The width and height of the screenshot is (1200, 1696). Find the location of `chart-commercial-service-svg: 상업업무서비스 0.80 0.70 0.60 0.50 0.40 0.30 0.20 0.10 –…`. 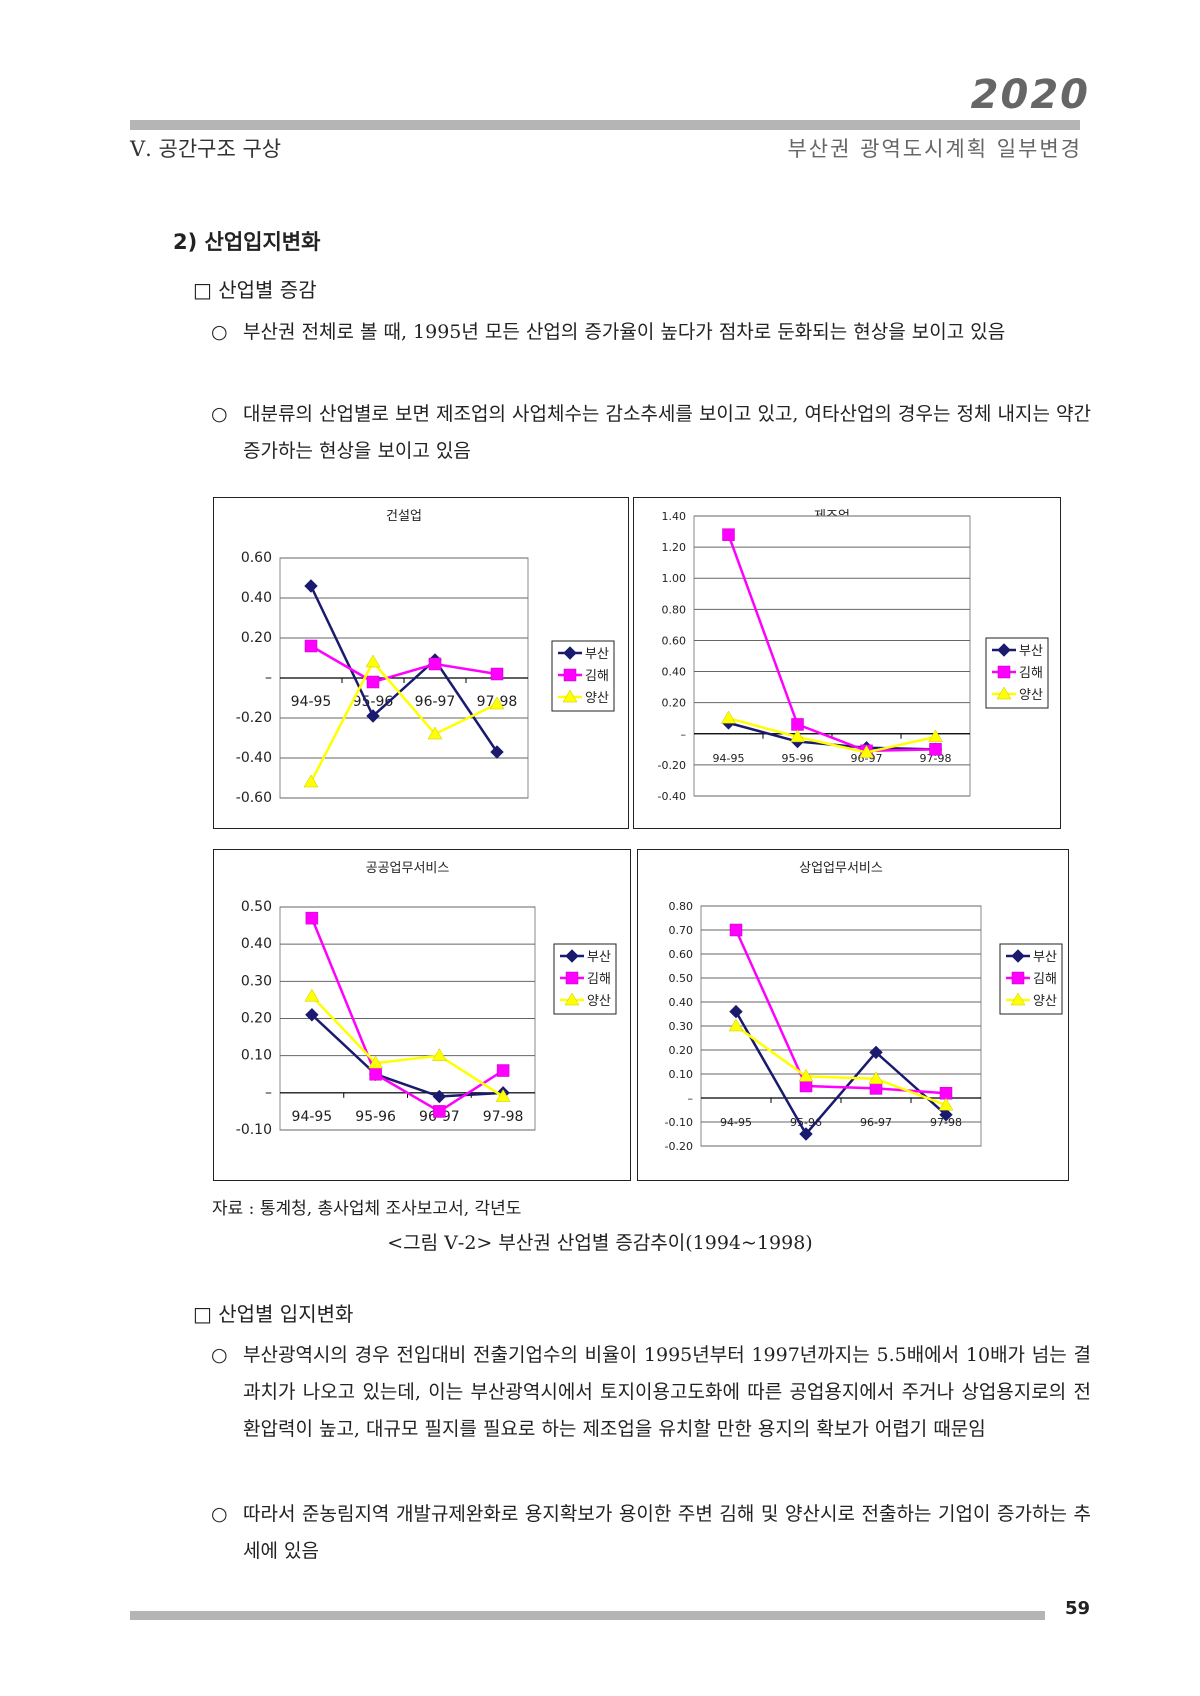

chart-commercial-service-svg: 상업업무서비스 0.80 0.70 0.60 0.50 0.40 0.30 0.20 0.10 –… is located at coordinates (864, 1007).